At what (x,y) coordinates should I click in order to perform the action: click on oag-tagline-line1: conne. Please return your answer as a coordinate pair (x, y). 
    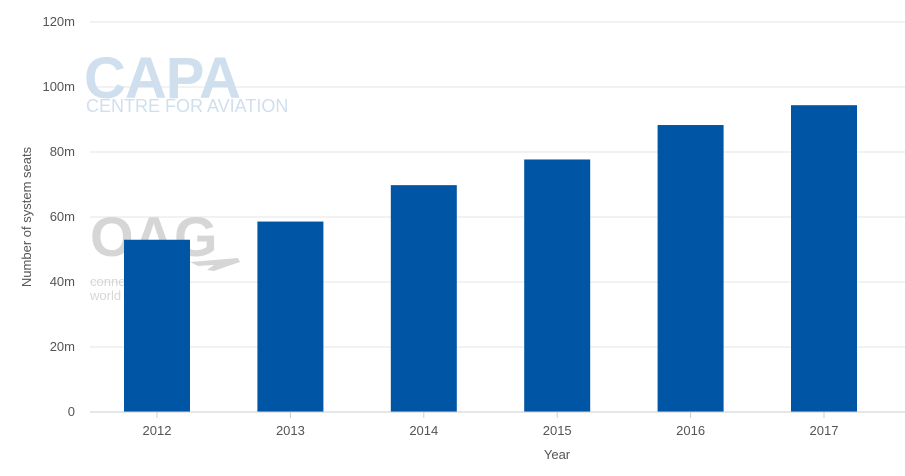
    Looking at the image, I should click on (107, 281).